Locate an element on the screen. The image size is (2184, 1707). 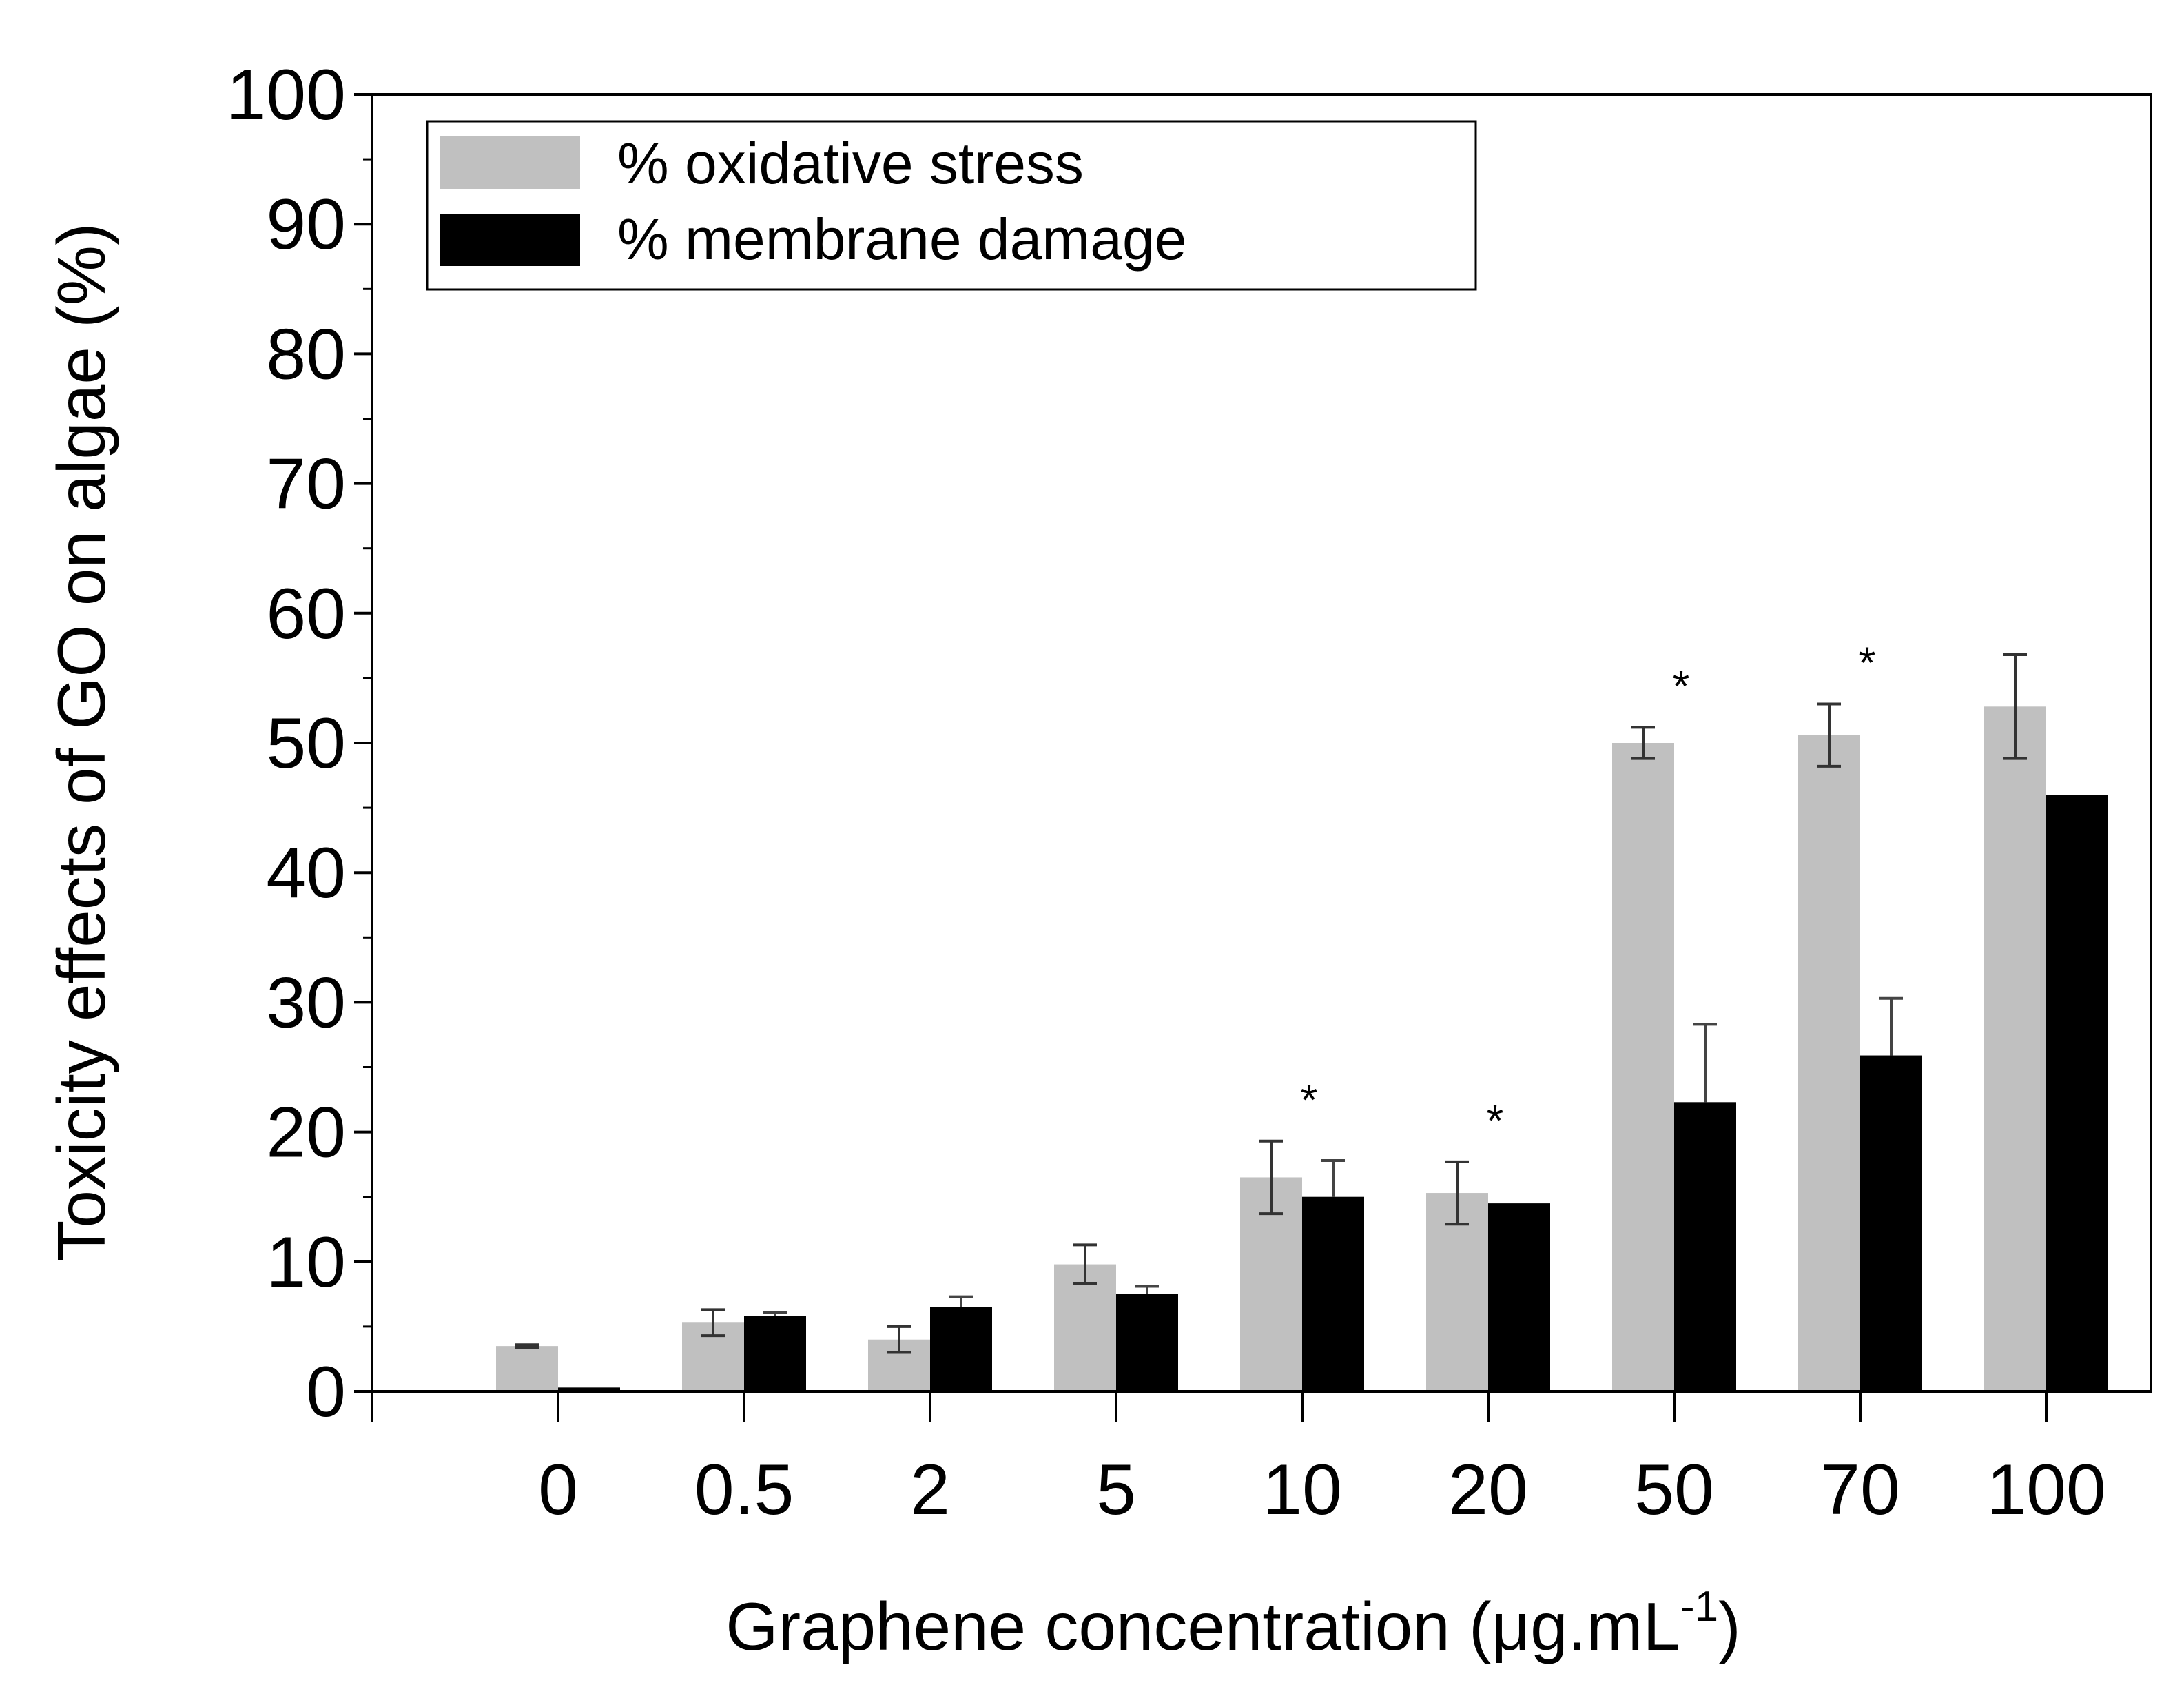
x-tick-label: 70 is located at coordinates (1860, 1490).